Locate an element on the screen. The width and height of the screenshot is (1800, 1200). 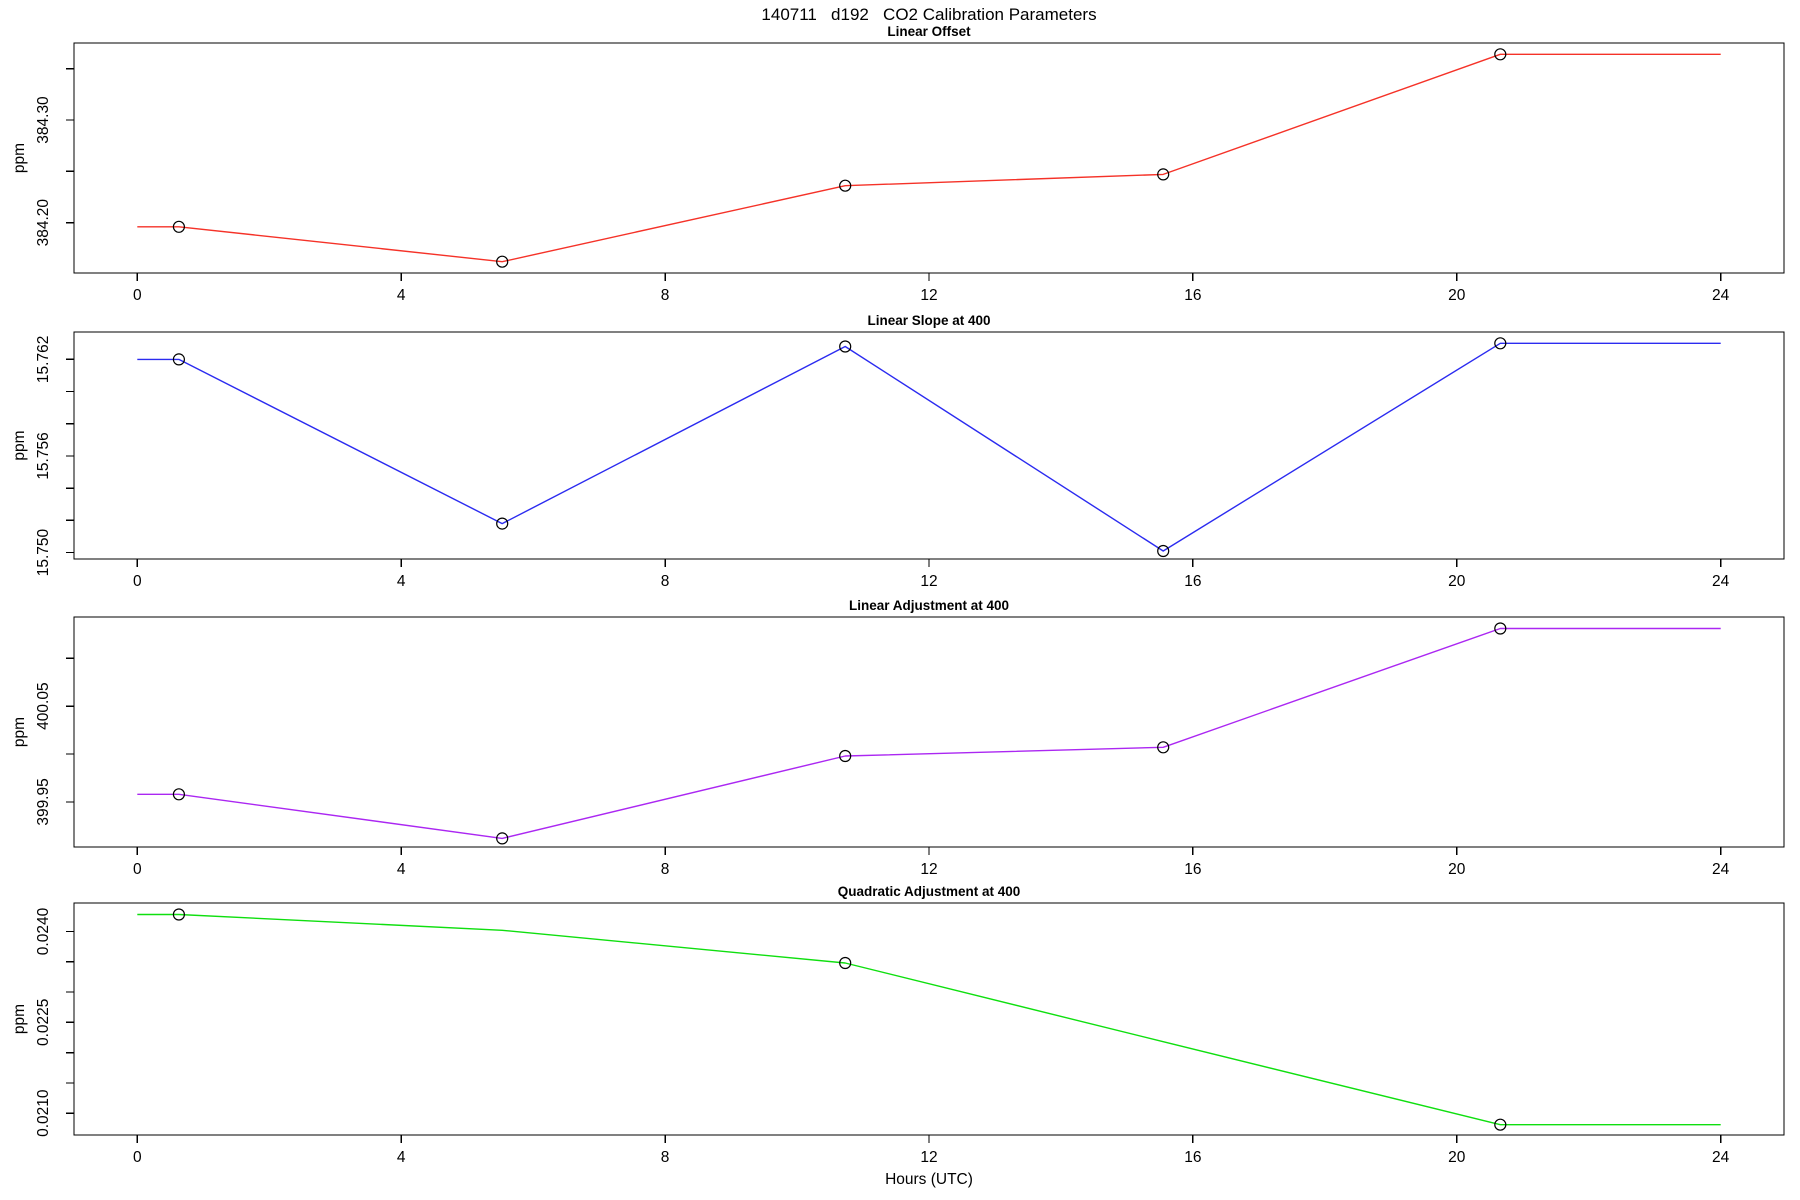
panel-title-quadratic-adjustment: Quadratic Adjustment at 400 is located at coordinates (929, 891).